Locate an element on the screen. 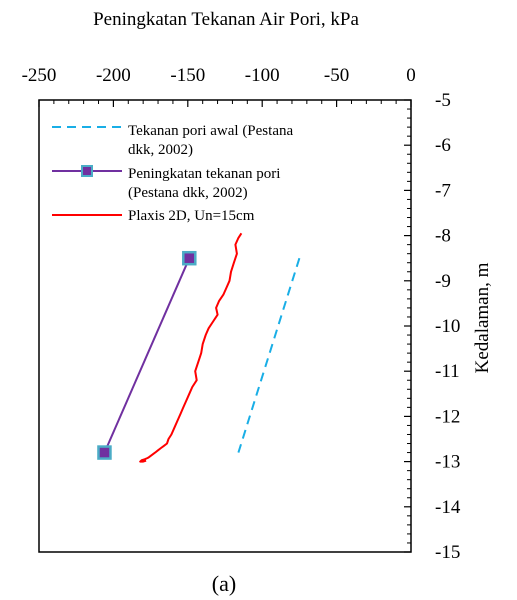  y-tick-label: -15 is located at coordinates (447, 552).